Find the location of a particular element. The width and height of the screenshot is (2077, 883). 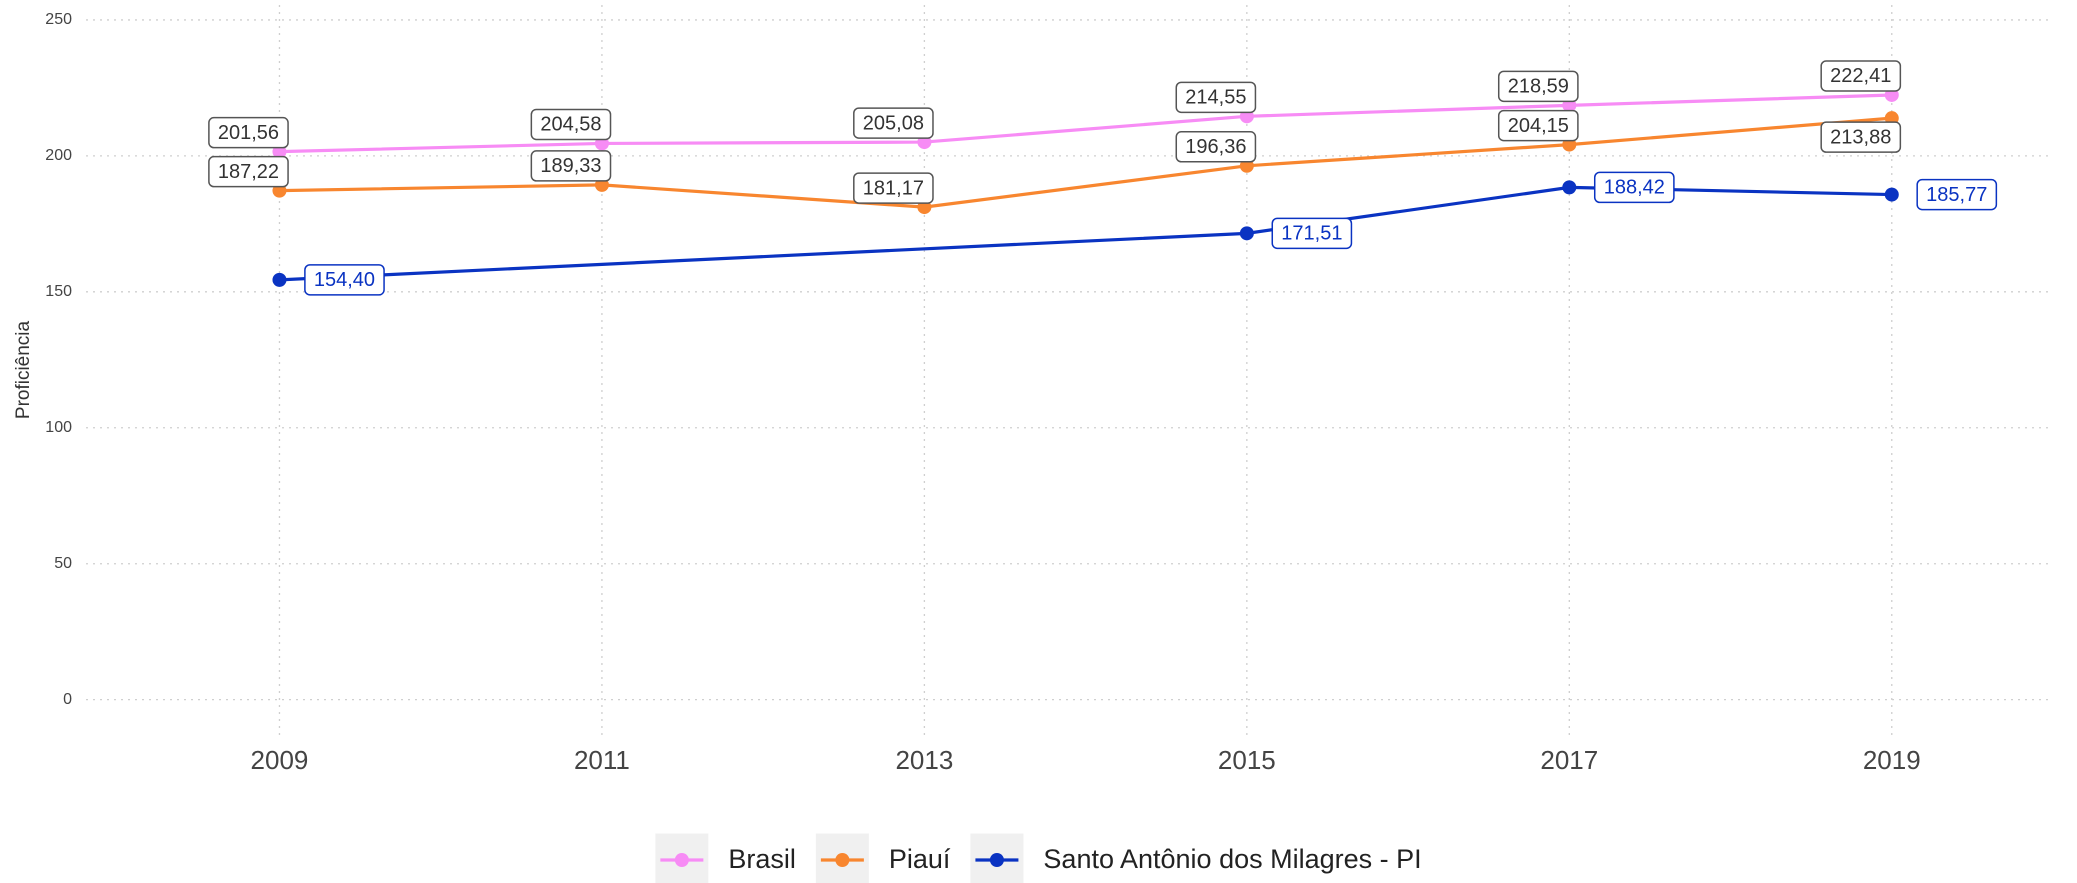

y-tick-label: 250 is located at coordinates (58, 19).